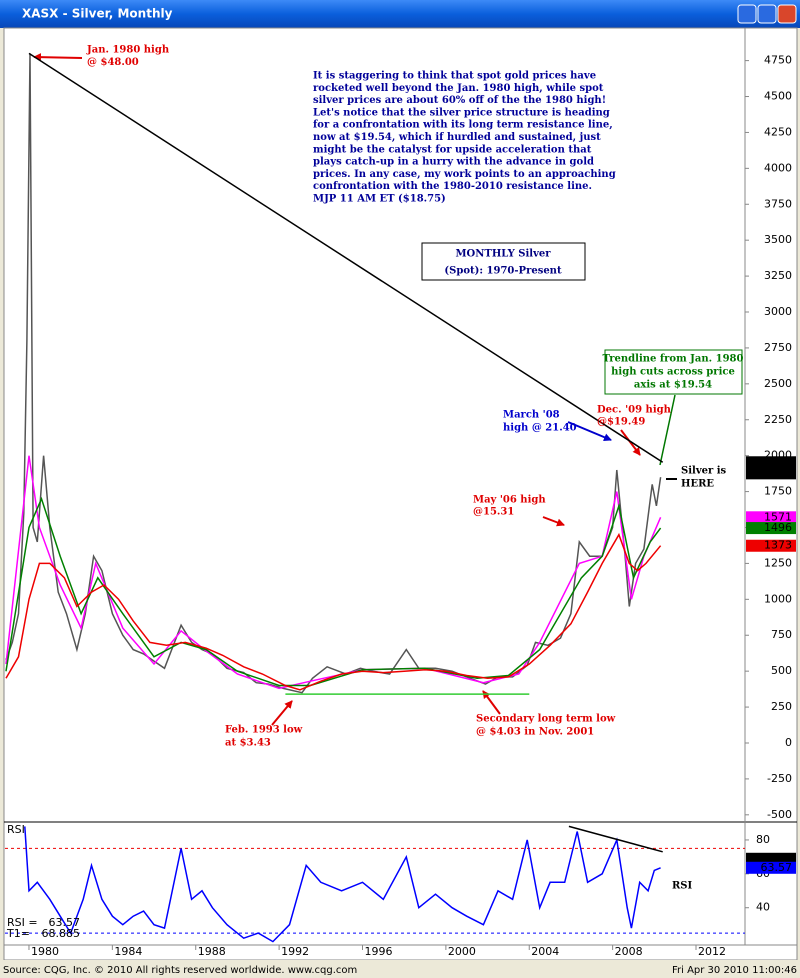 Image resolution: width=800 pixels, height=978 pixels. I want to click on annotation: @ $4.03 in Nov. 2001, so click(535, 732).